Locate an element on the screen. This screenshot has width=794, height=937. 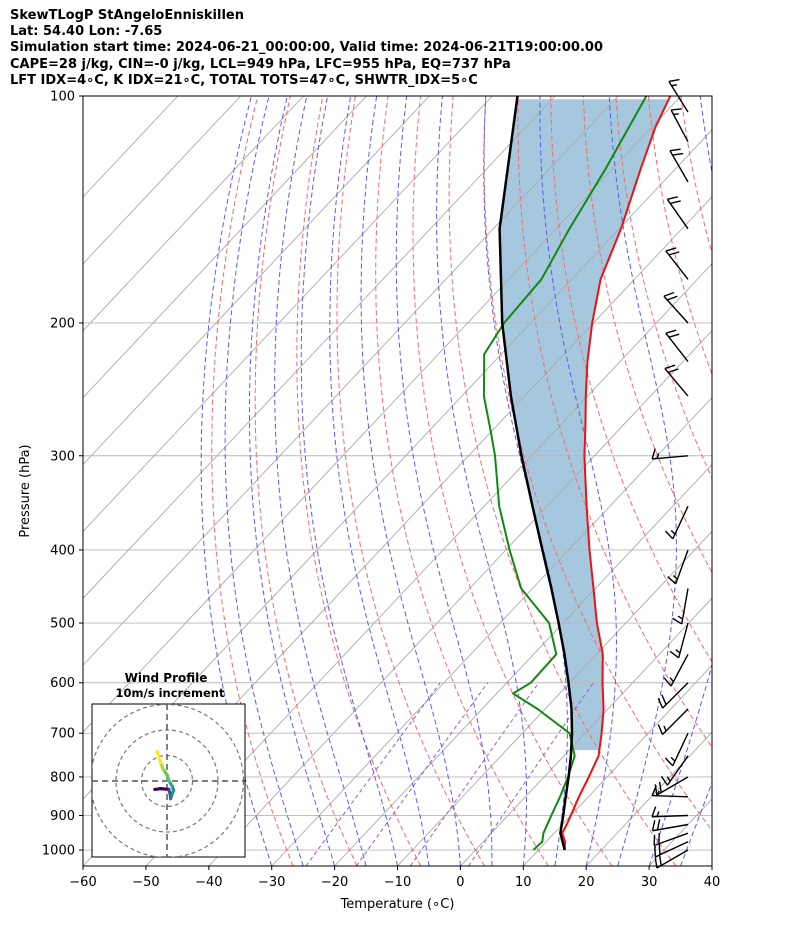
x-tick-label: 10 is located at coordinates (523, 882).